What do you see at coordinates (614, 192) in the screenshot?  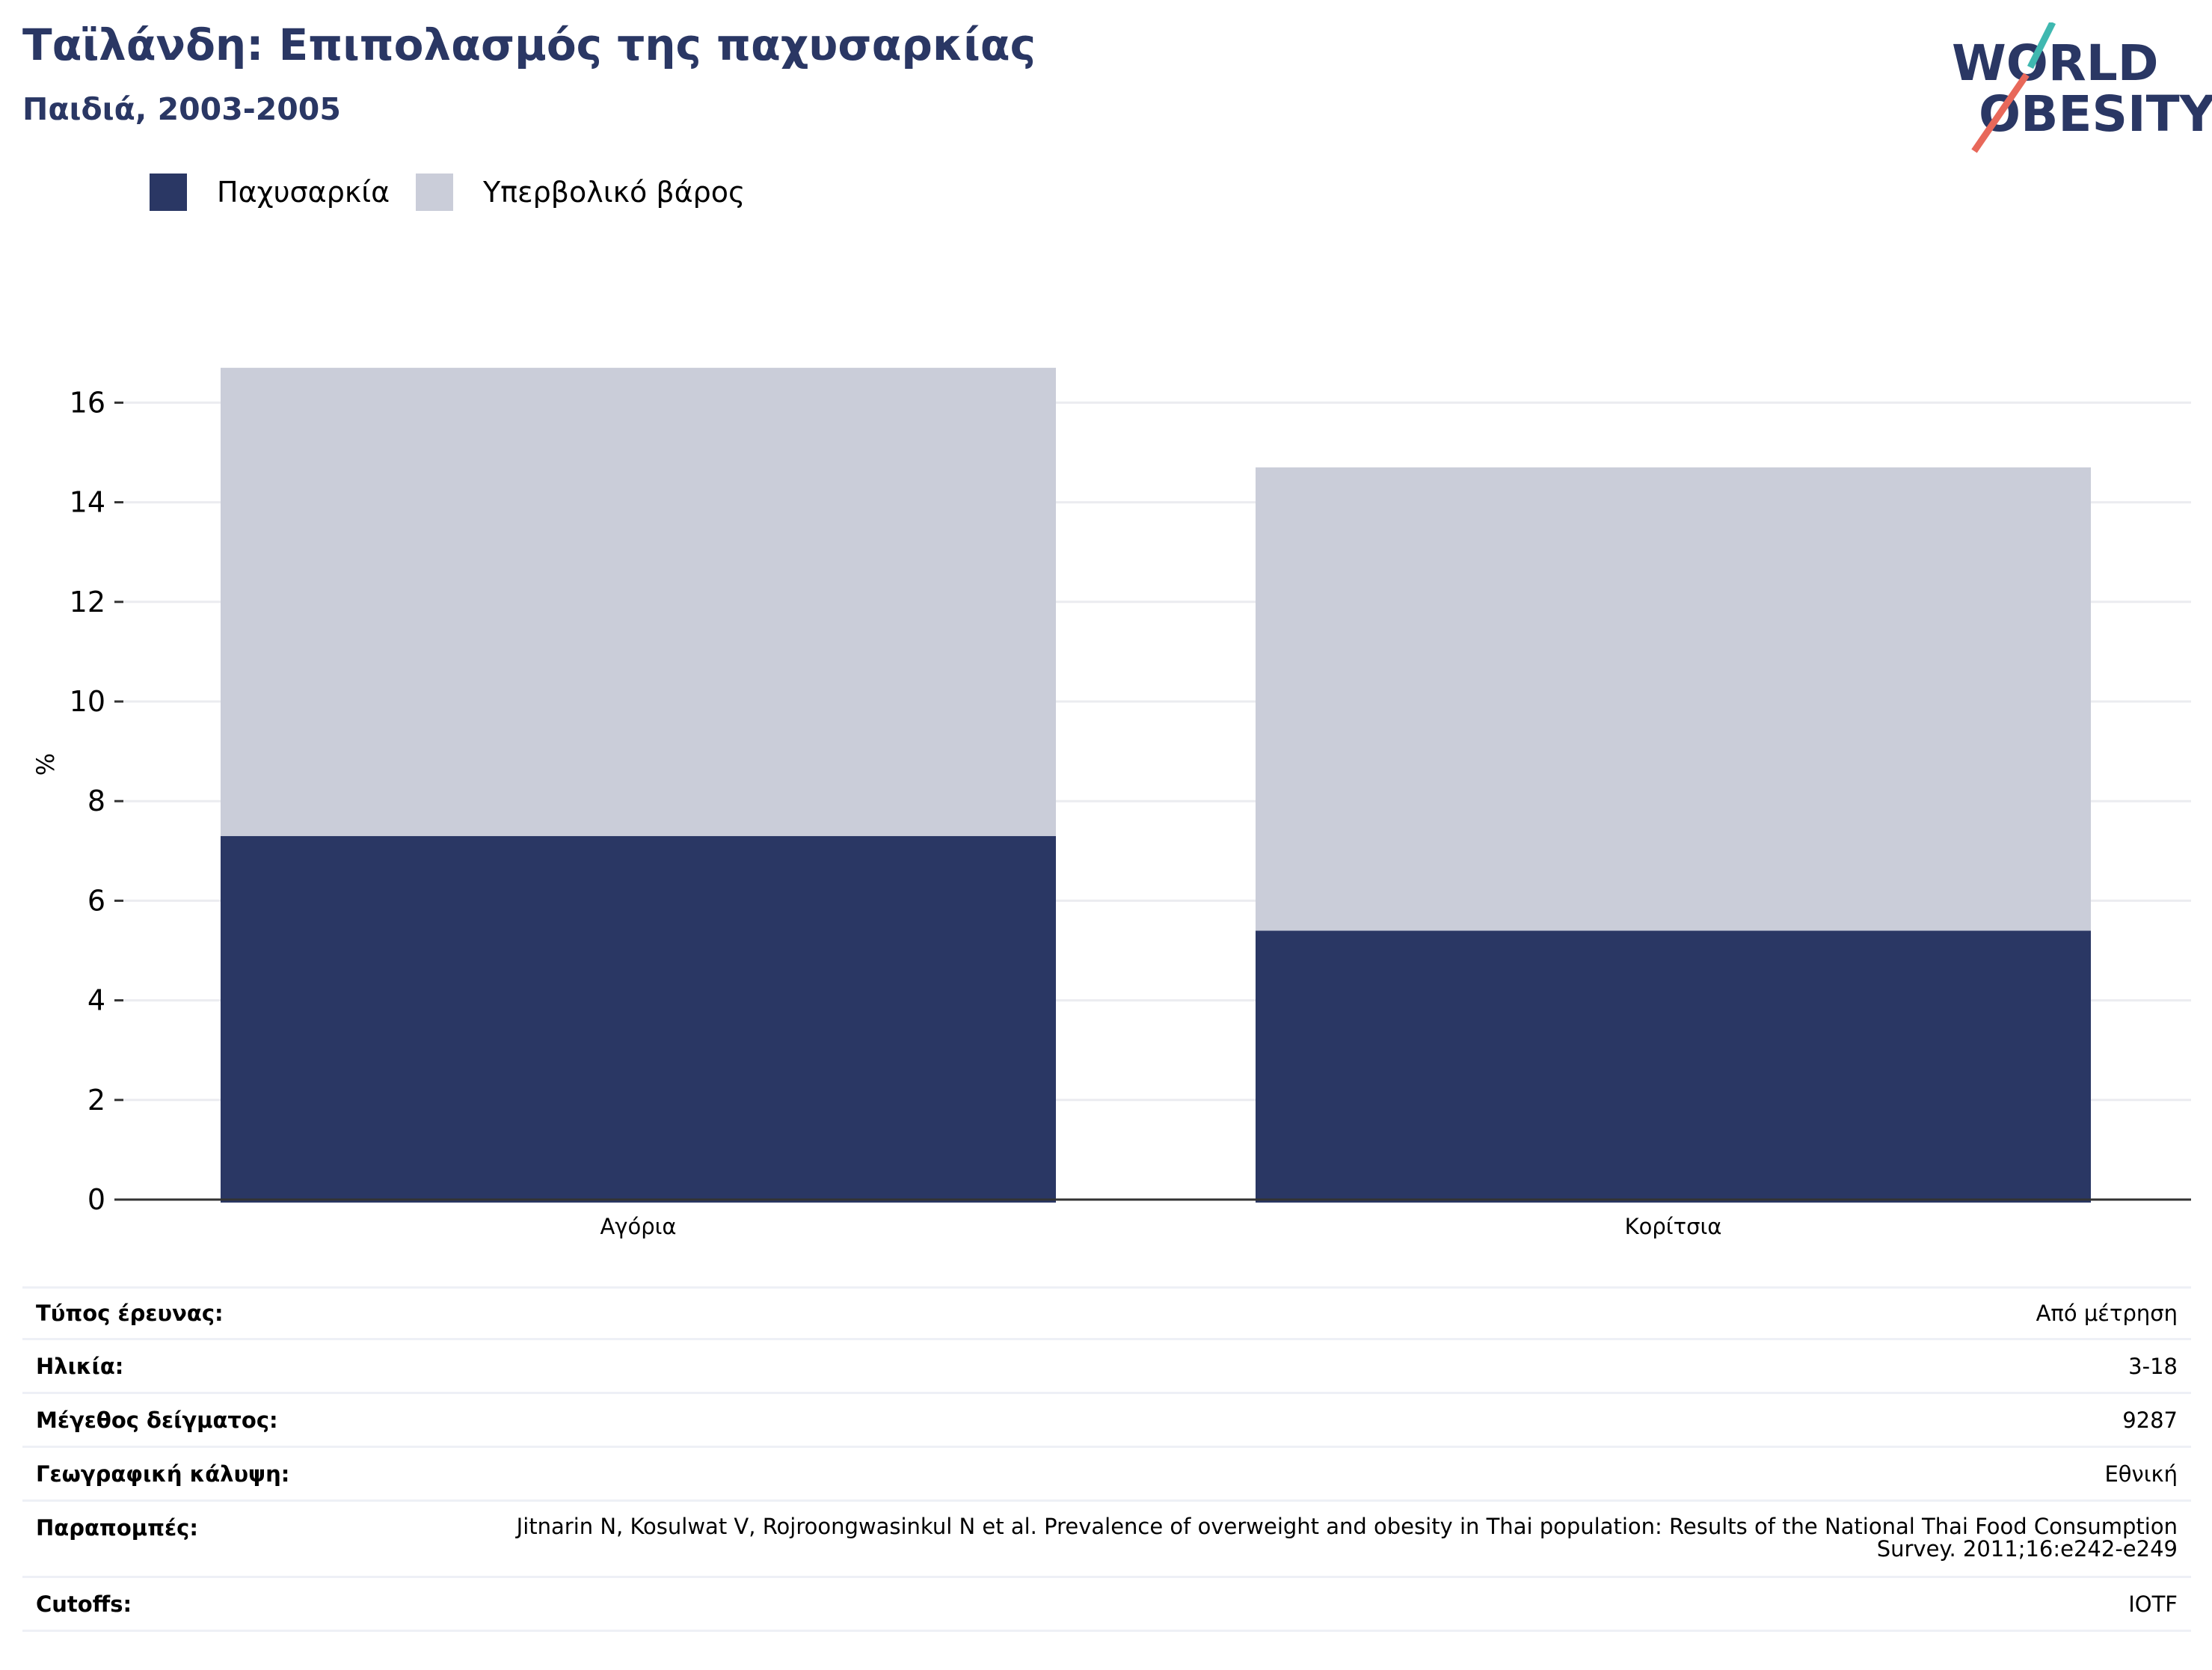 I see `legend-label-overweight: Υπερβολικό βάρος` at bounding box center [614, 192].